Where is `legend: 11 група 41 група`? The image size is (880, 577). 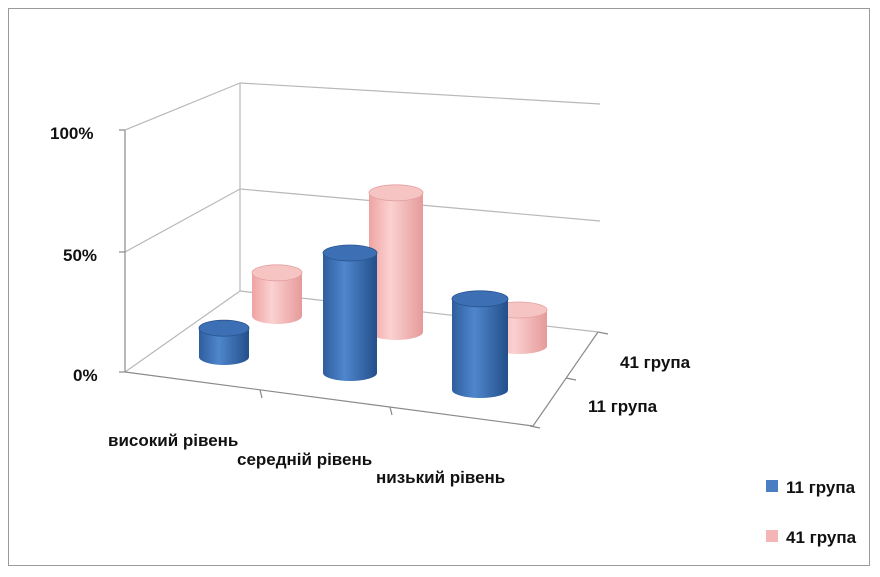 legend: 11 група 41 група is located at coordinates (811, 512).